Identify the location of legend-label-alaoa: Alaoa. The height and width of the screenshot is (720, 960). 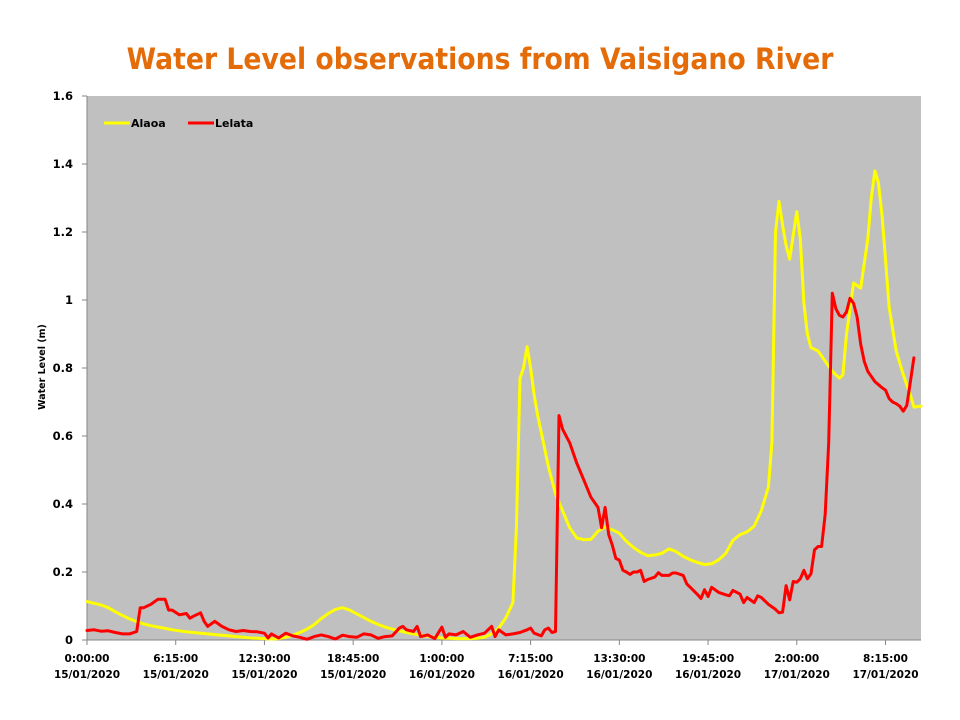
(148, 123).